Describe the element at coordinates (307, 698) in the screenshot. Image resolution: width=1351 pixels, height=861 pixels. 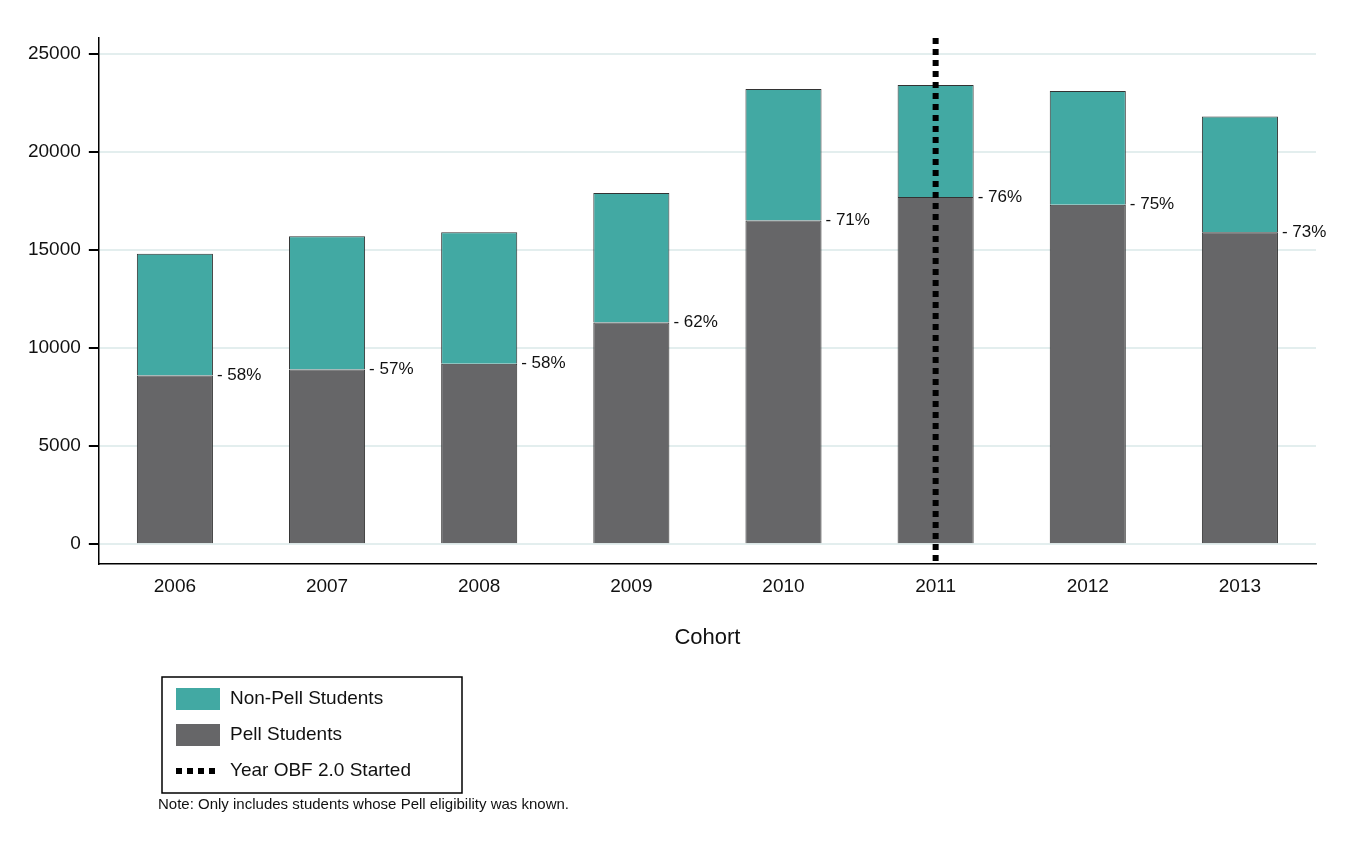
I see `legend-label: Non-Pell Students` at that location.